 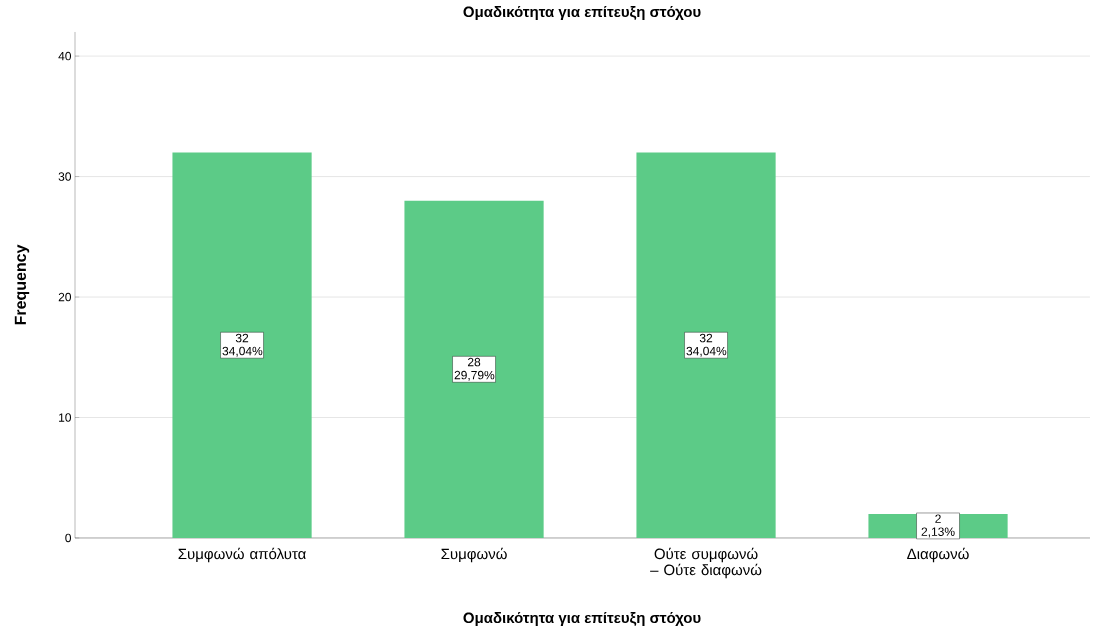 What do you see at coordinates (582, 13) in the screenshot?
I see `chart-title: Ομαδικότητα για επίτευξη στόχου` at bounding box center [582, 13].